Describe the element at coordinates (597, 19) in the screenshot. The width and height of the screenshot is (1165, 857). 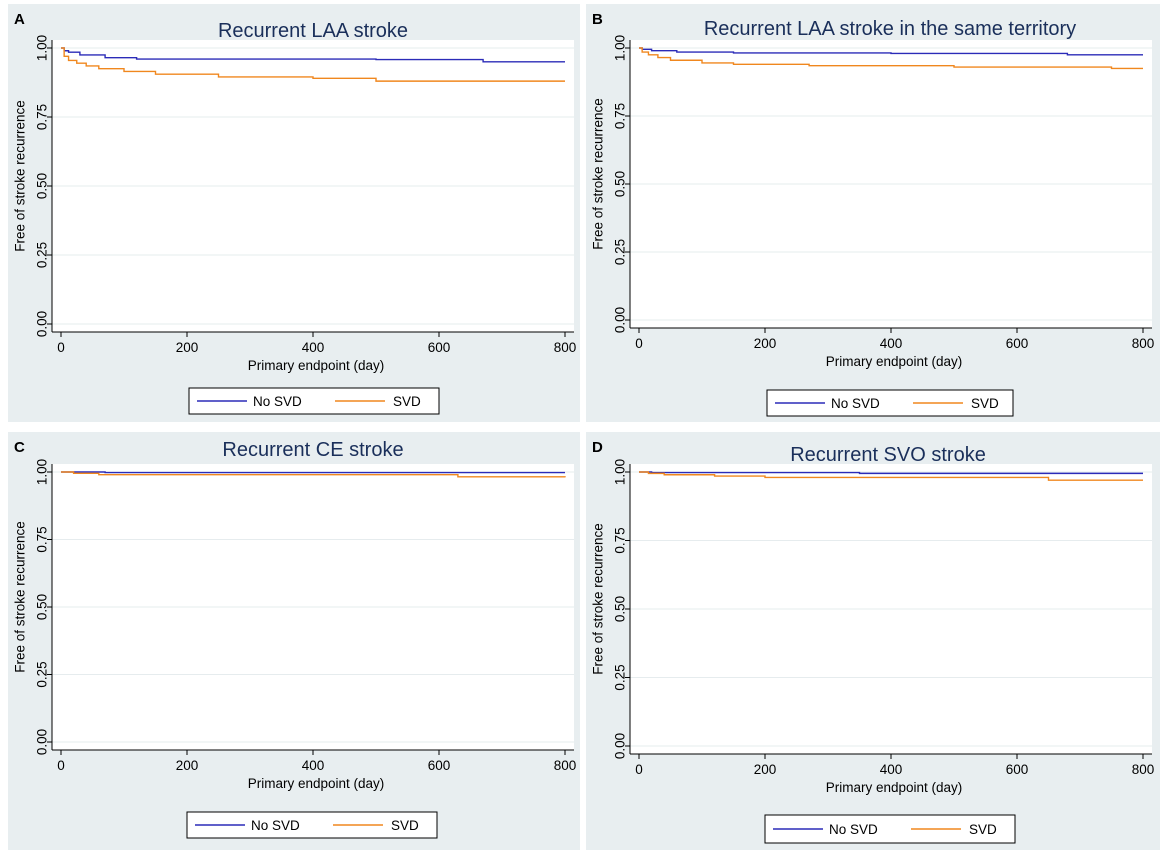
I see `panel-letter: B` at that location.